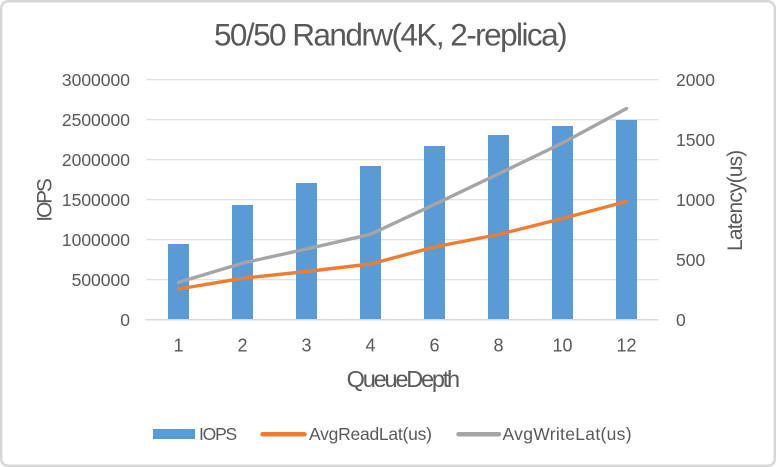 The height and width of the screenshot is (467, 776). Describe the element at coordinates (735, 201) in the screenshot. I see `svg-text: Latency(us)` at that location.